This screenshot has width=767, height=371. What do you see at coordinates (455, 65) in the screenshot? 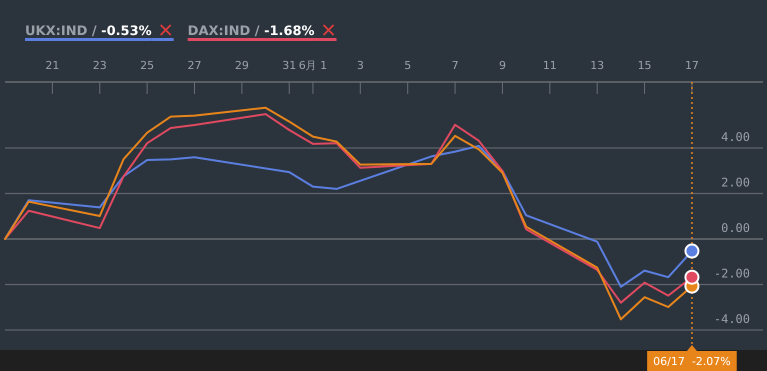
I see `x-tick-label: 7` at bounding box center [455, 65].